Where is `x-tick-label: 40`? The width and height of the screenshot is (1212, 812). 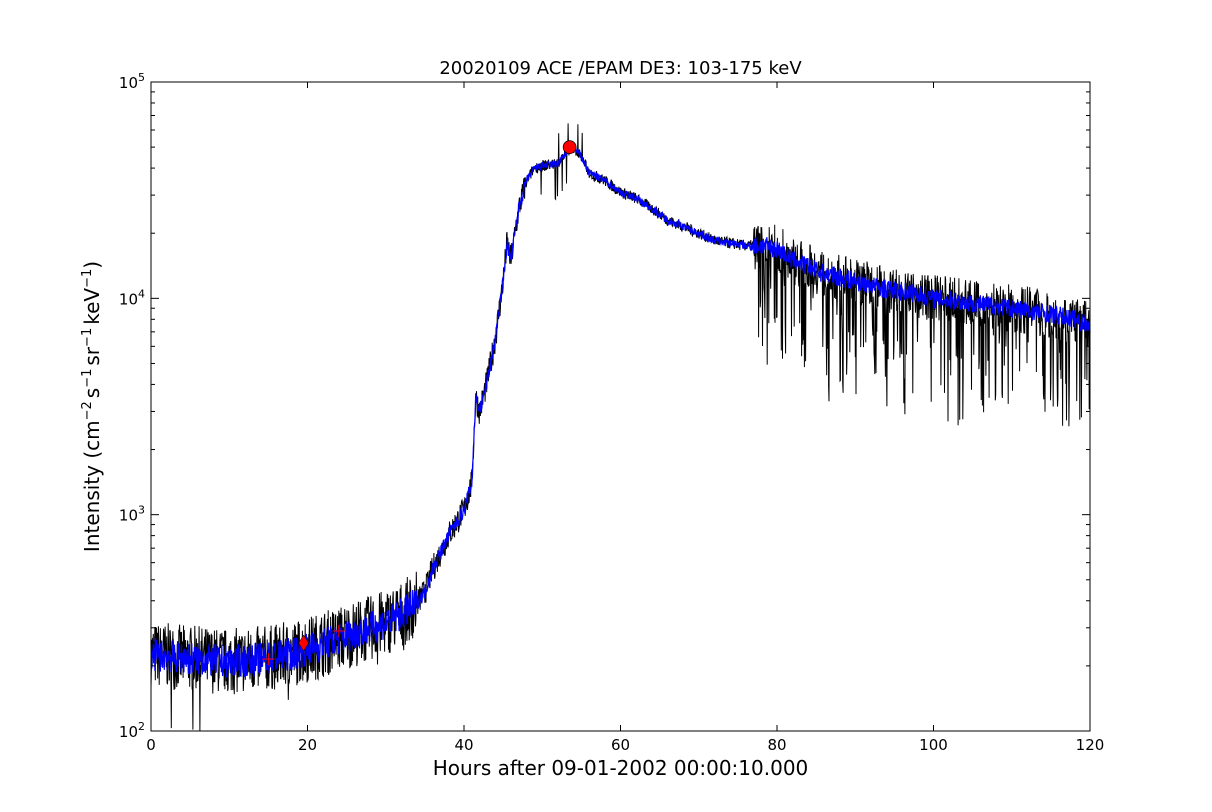
x-tick-label: 40 is located at coordinates (463, 745).